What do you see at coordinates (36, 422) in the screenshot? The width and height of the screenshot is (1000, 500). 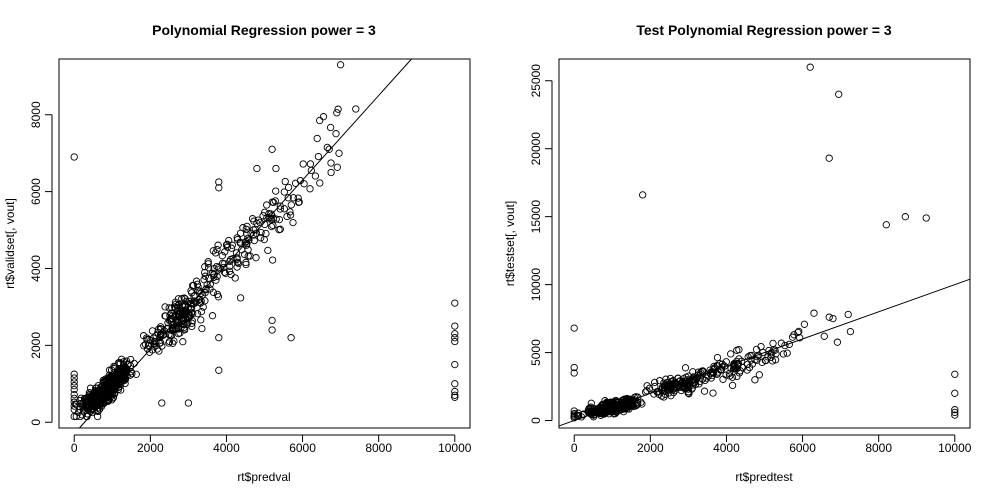 I see `y-tick-label: 0` at bounding box center [36, 422].